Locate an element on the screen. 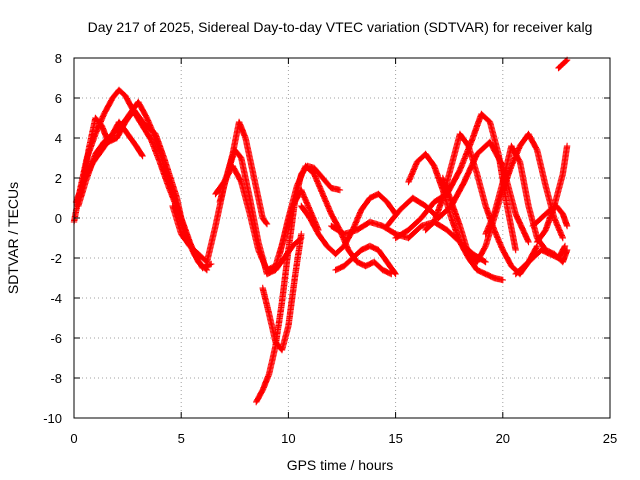  y-tick-label-2: -6 is located at coordinates (56, 338).